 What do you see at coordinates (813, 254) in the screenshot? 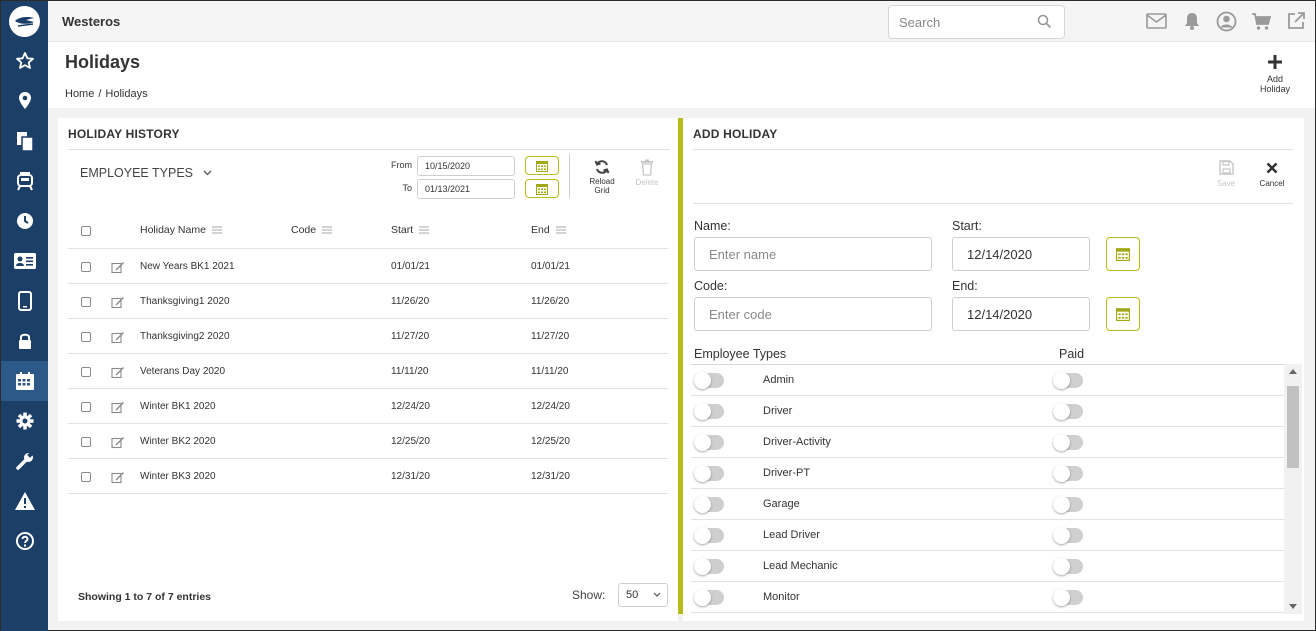
I see `name-input` at bounding box center [813, 254].